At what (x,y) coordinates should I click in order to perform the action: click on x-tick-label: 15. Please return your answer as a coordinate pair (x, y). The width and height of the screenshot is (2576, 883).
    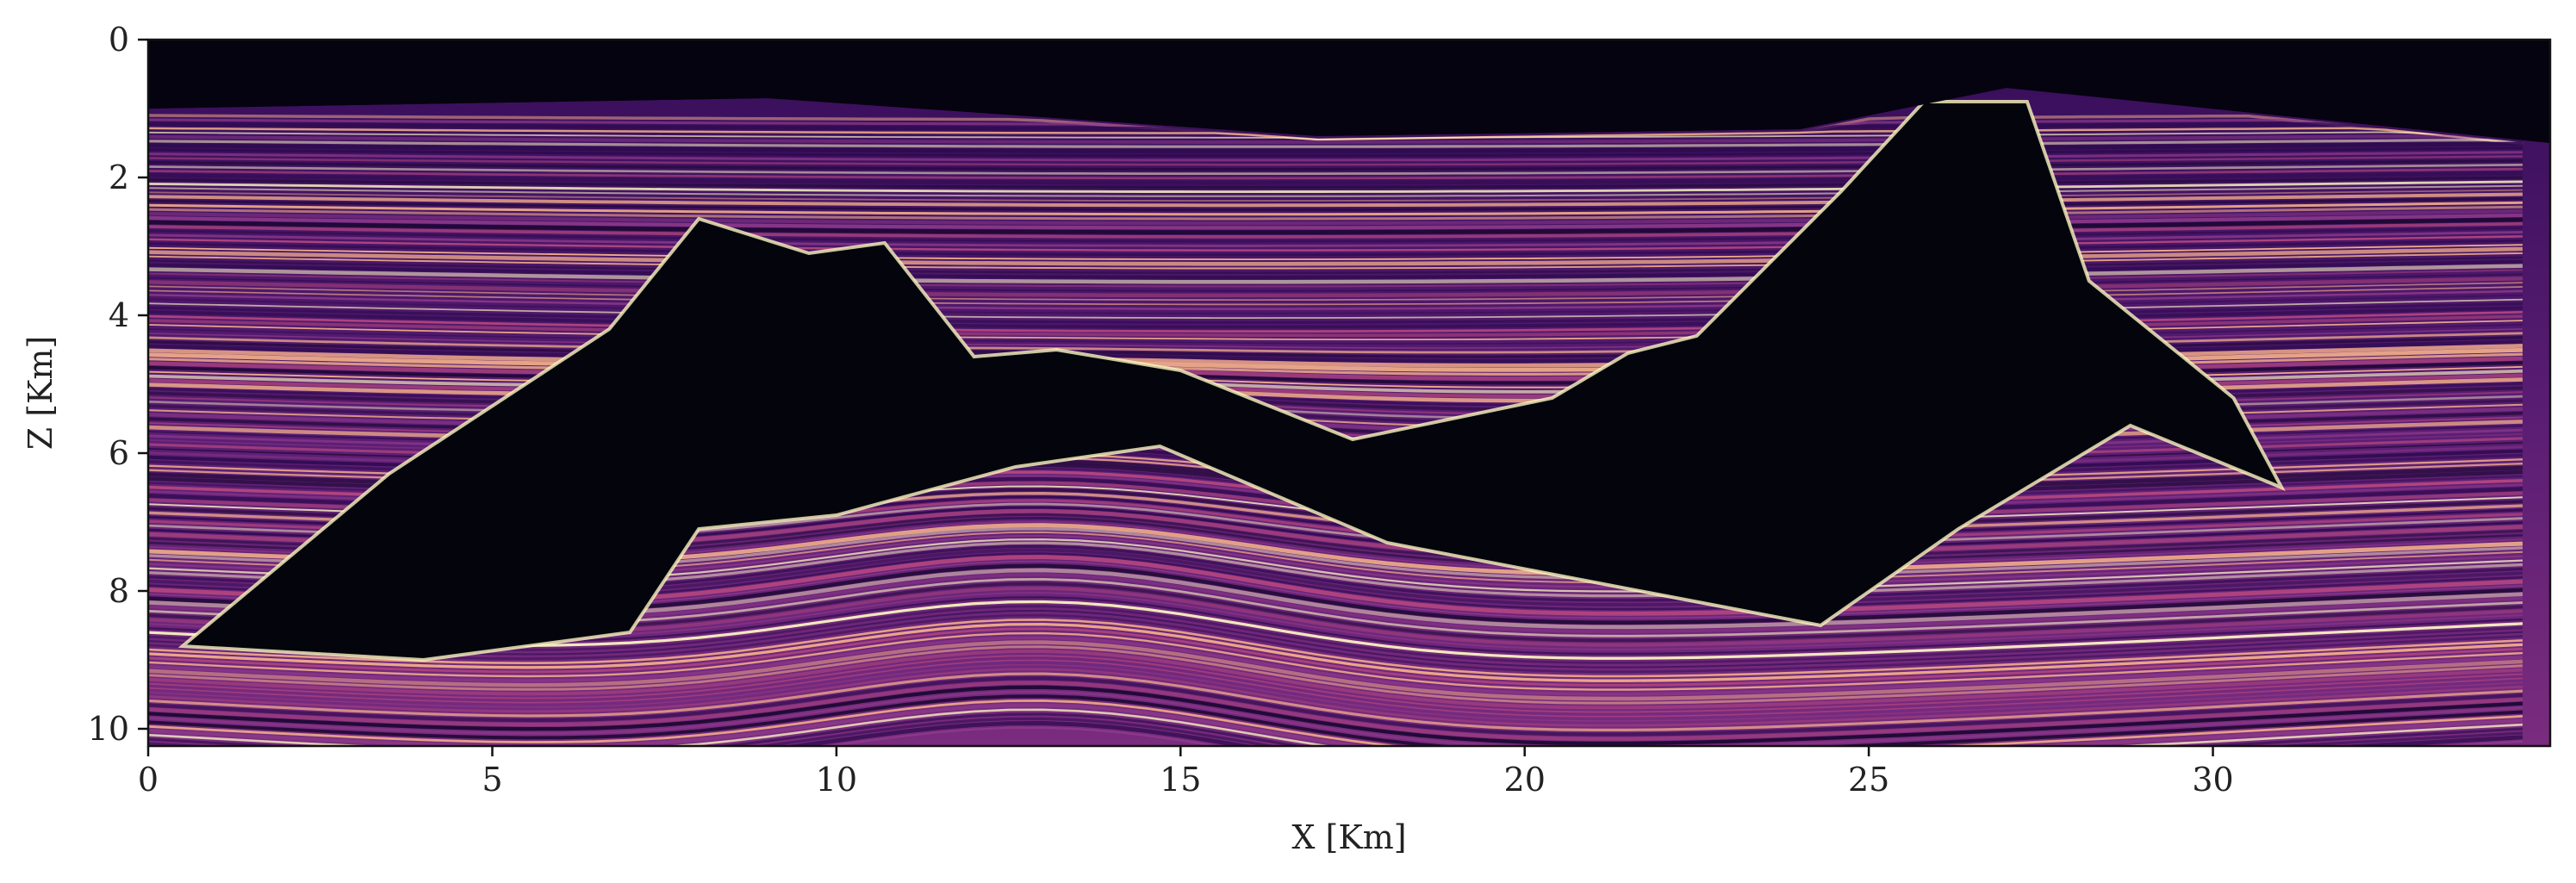
    Looking at the image, I should click on (1181, 780).